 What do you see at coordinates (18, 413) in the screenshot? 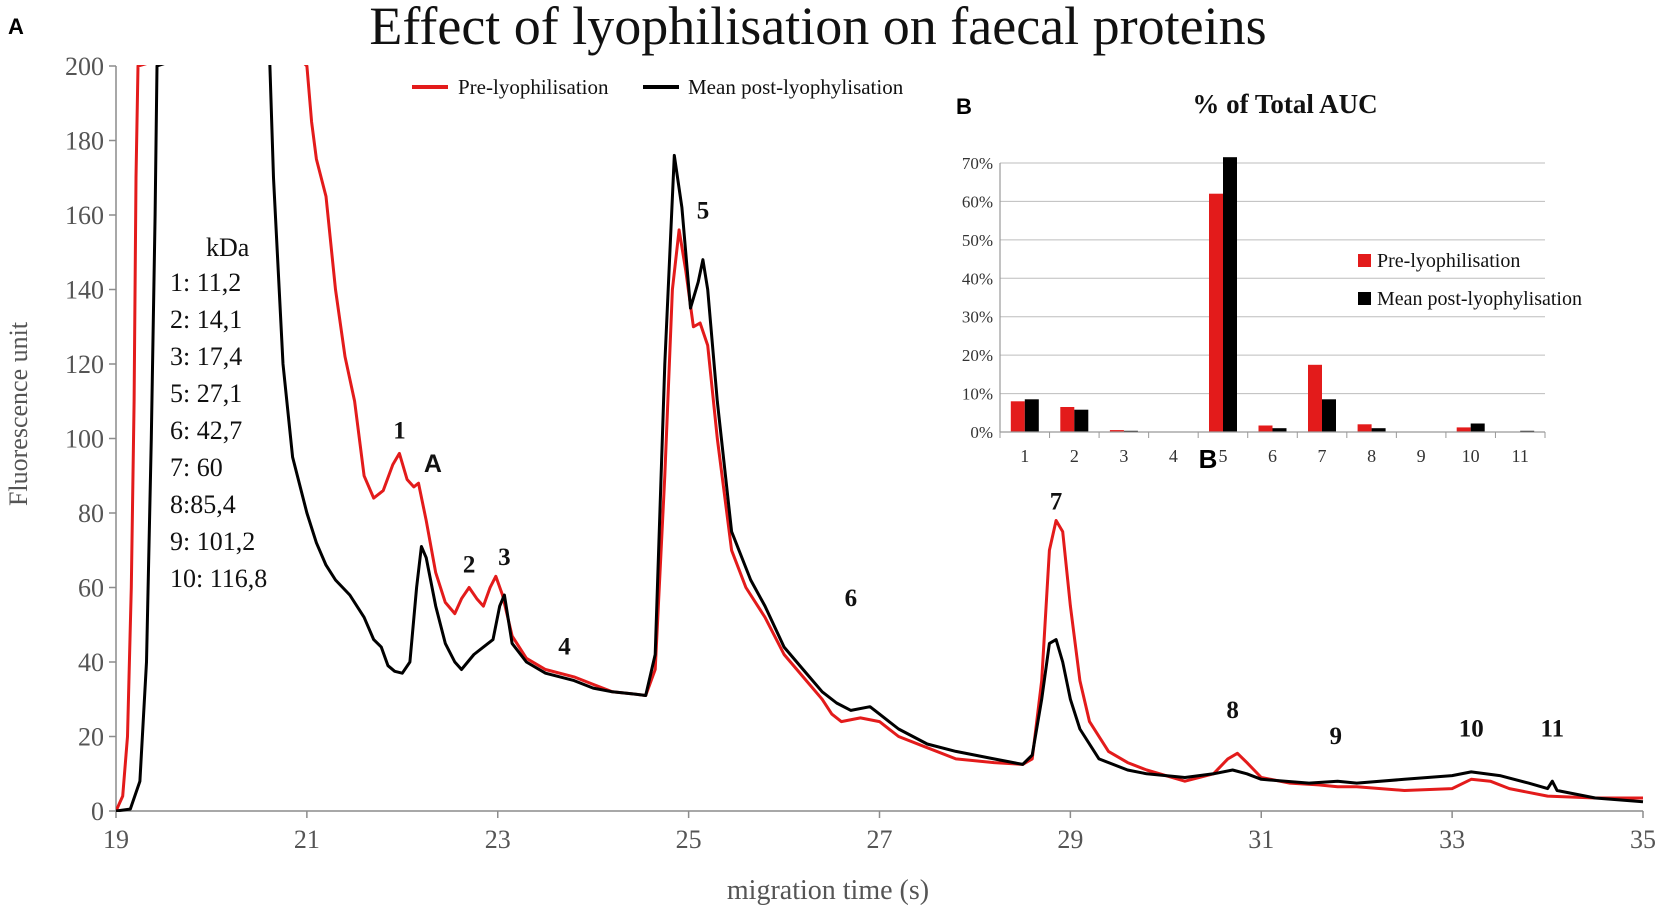
I see `y-axis-label: Fluorescence unit` at bounding box center [18, 413].